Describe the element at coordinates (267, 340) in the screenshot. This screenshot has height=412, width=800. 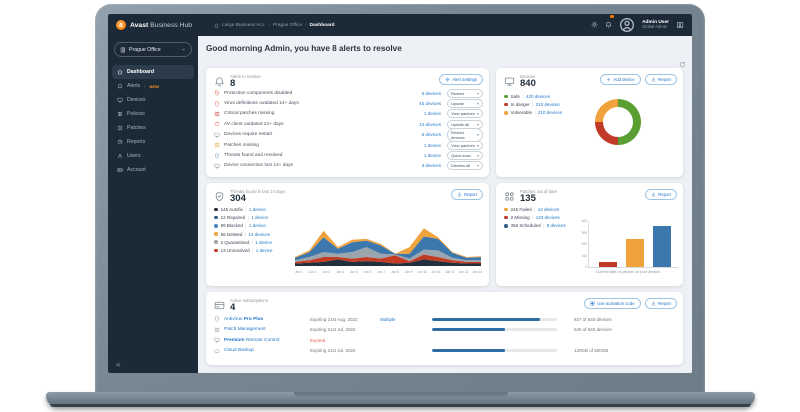
I see `subscription-name-link: Premium Remote Control` at that location.